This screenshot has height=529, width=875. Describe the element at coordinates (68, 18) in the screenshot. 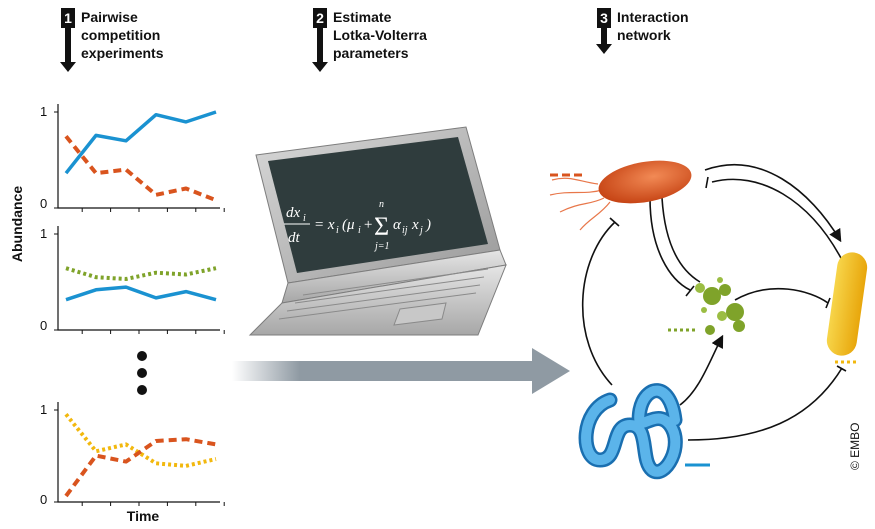

I see `step-1-number: 1` at that location.